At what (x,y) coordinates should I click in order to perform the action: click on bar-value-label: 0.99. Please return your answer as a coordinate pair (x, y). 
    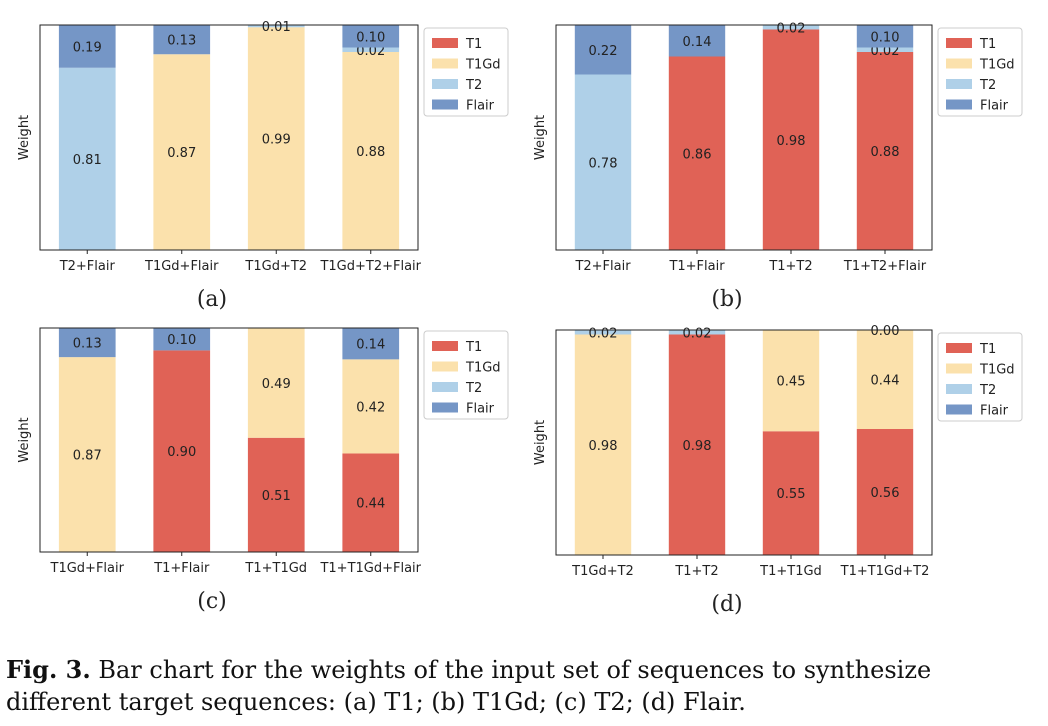
    Looking at the image, I should click on (276, 140).